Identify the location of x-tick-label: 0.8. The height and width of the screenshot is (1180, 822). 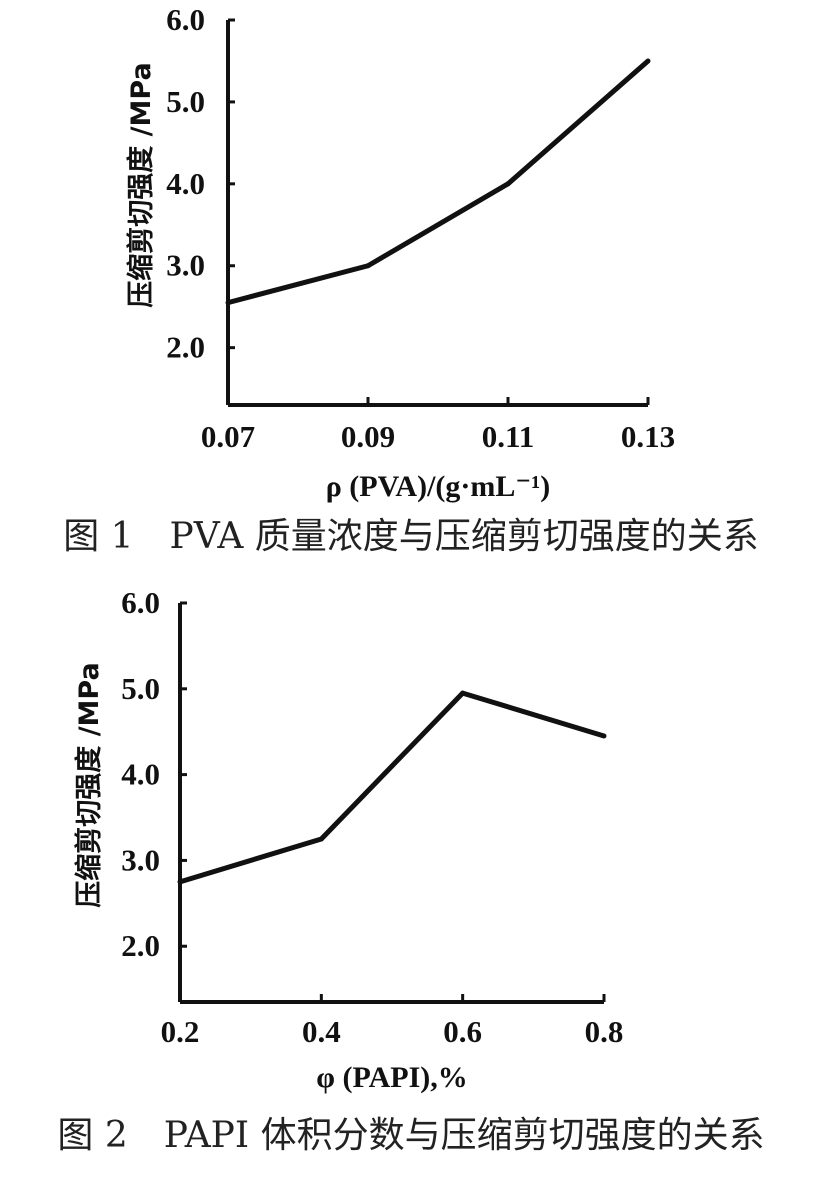
(604, 1031).